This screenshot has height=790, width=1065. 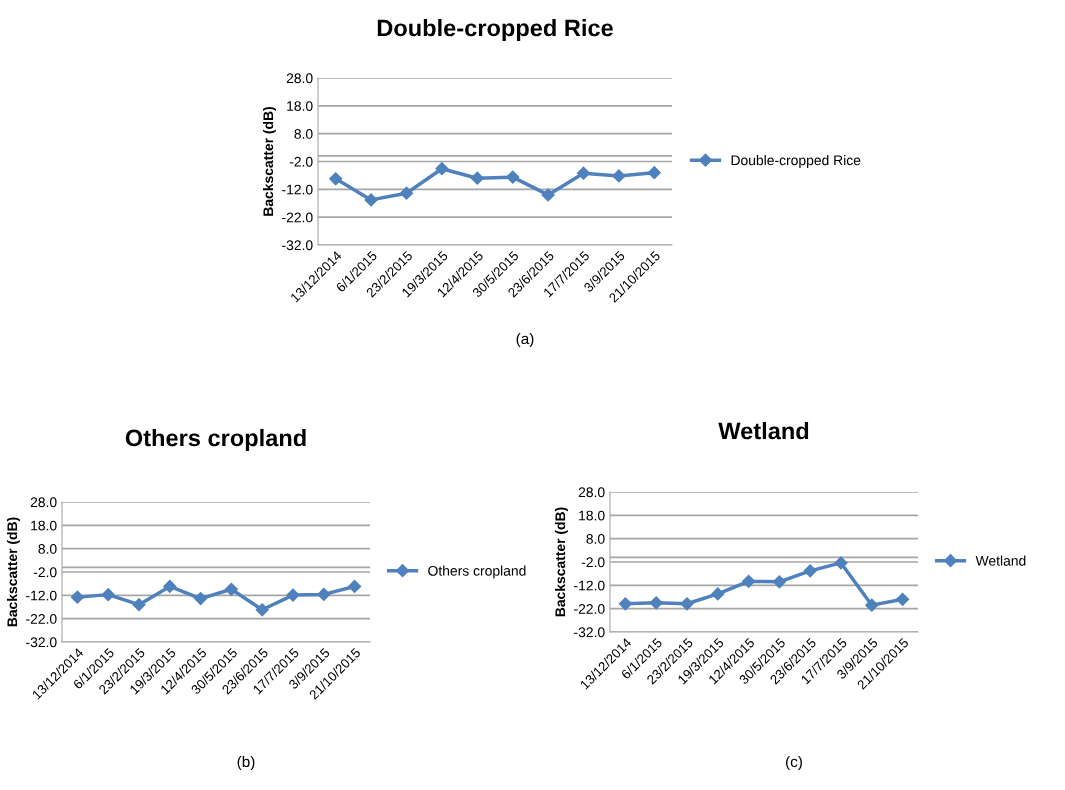 I want to click on chart-title: Others cropland, so click(x=215, y=440).